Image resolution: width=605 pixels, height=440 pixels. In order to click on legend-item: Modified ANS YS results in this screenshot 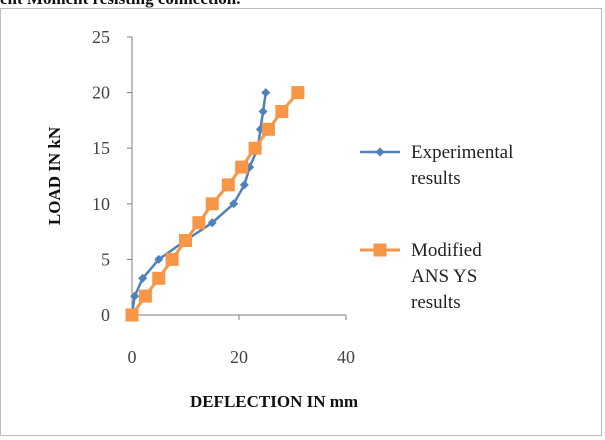, I will do `click(421, 276)`.